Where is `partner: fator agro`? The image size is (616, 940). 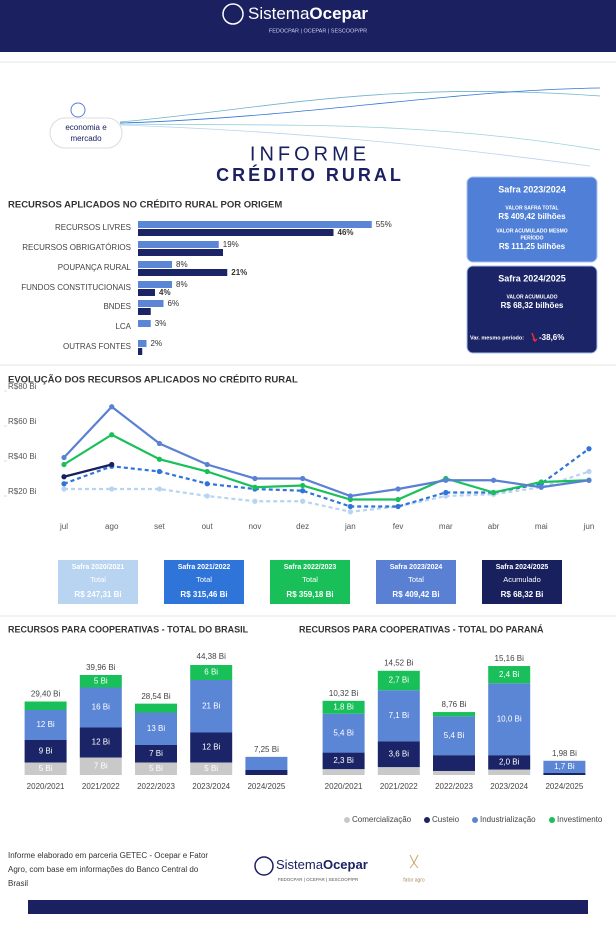
partner: fator agro is located at coordinates (414, 880).